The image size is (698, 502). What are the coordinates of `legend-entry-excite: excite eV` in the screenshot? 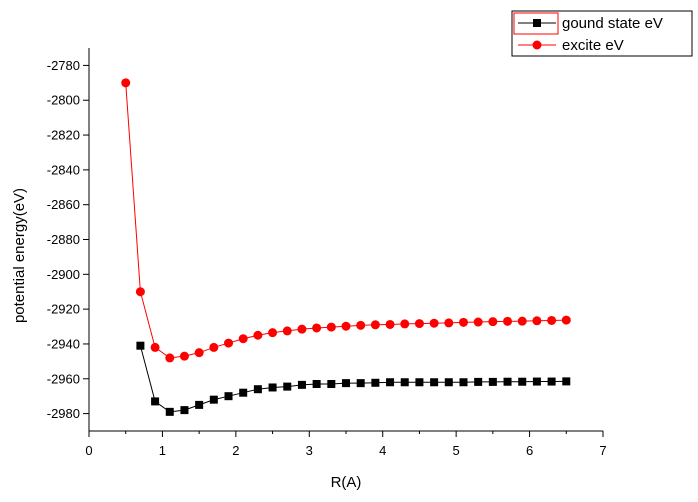 It's located at (571, 45).